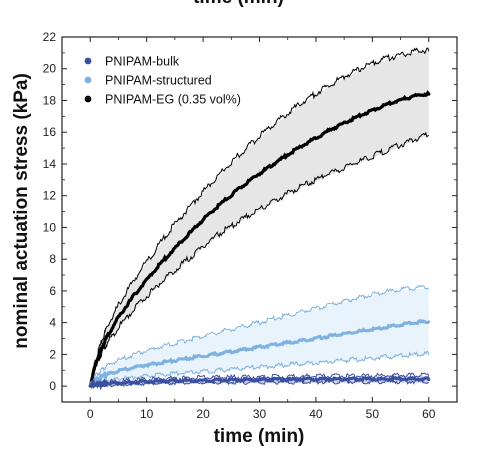  What do you see at coordinates (50, 37) in the screenshot?
I see `y-tick-label: 22` at bounding box center [50, 37].